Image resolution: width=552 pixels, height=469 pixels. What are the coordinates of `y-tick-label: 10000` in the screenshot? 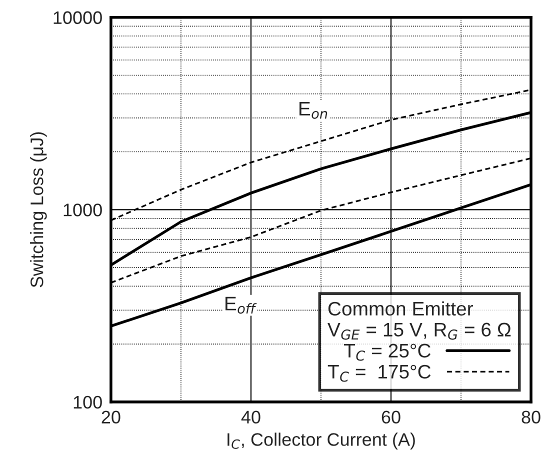 It's located at (78, 17).